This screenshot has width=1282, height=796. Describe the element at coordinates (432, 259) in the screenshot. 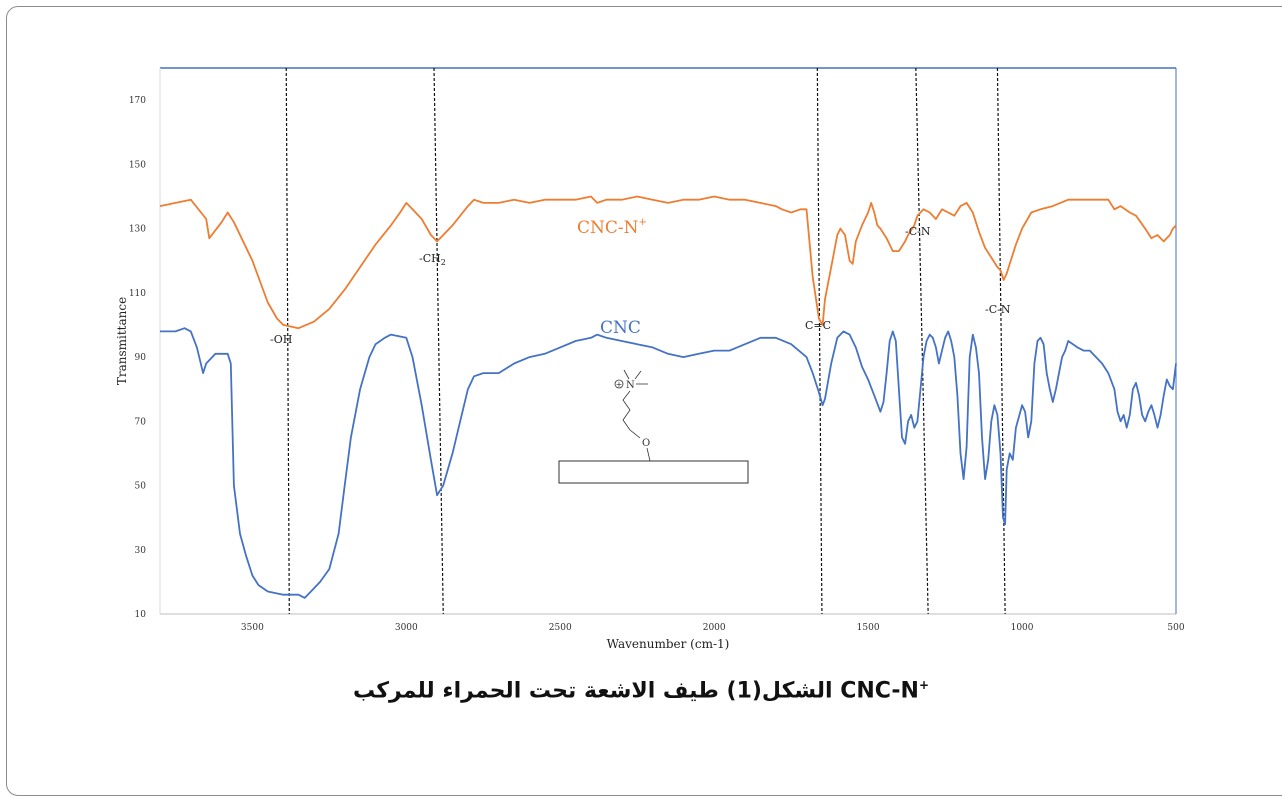

I see `annotation-ch2: -CH2` at that location.